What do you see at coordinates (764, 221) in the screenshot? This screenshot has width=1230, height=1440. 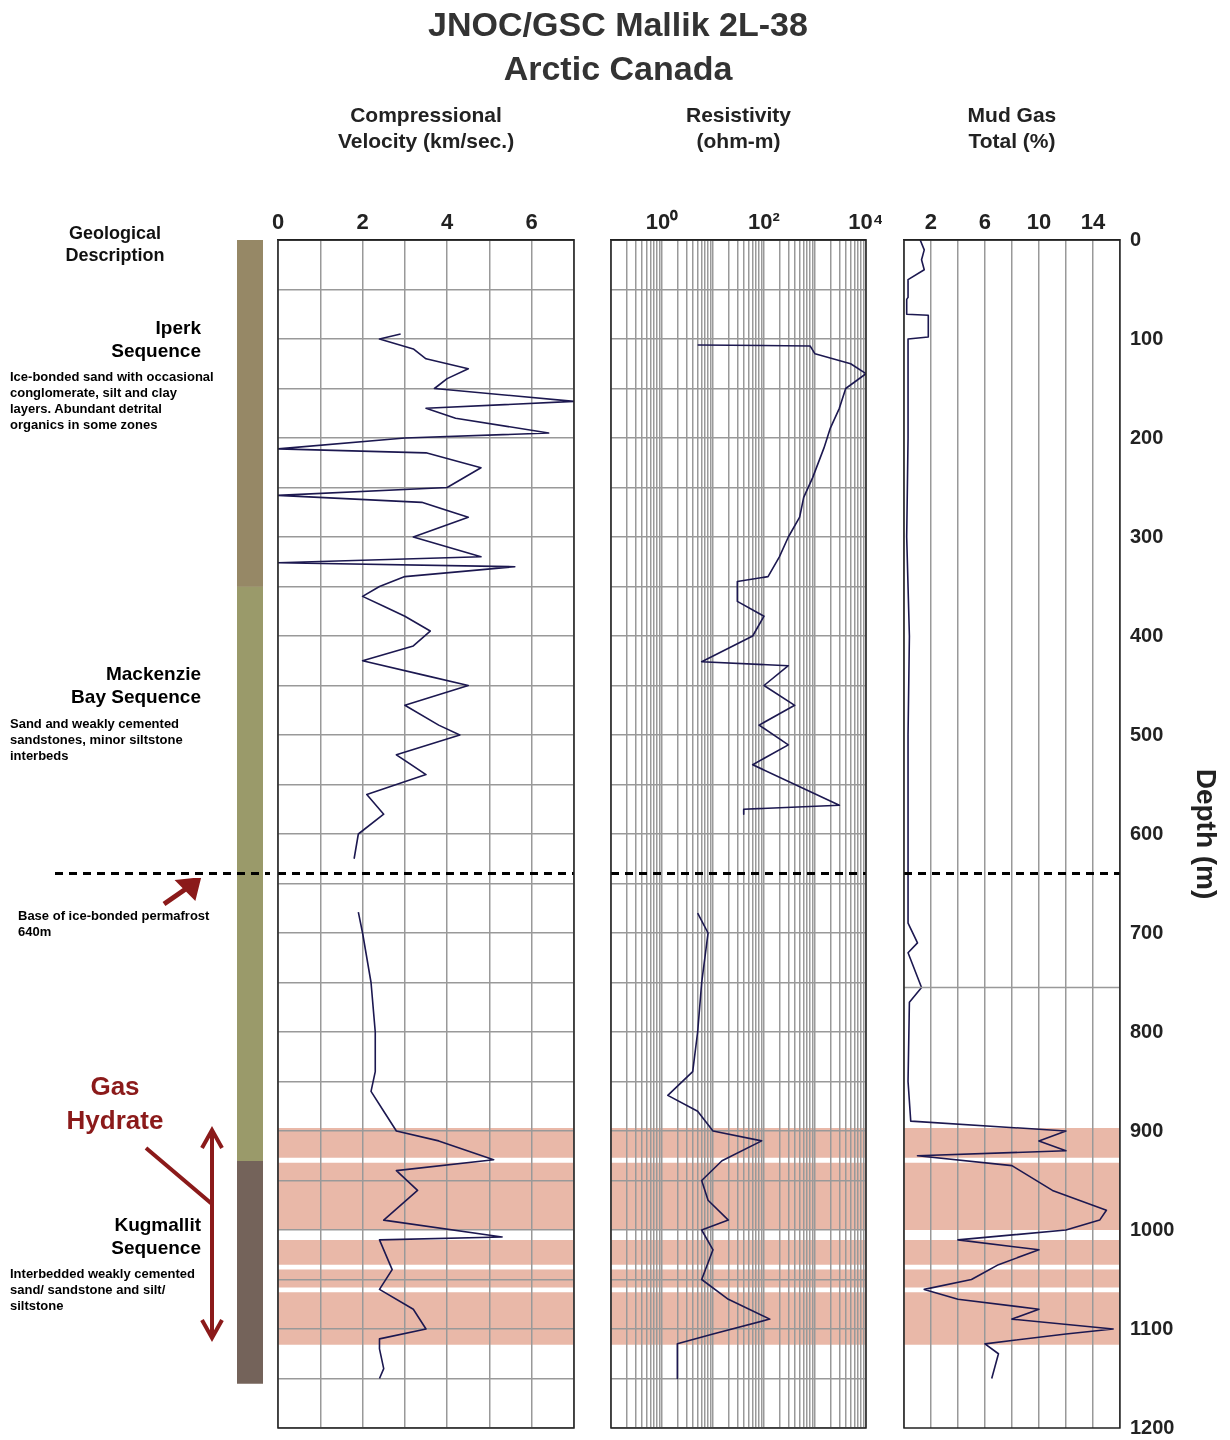 I see `x-tick-label: 10²` at bounding box center [764, 221].